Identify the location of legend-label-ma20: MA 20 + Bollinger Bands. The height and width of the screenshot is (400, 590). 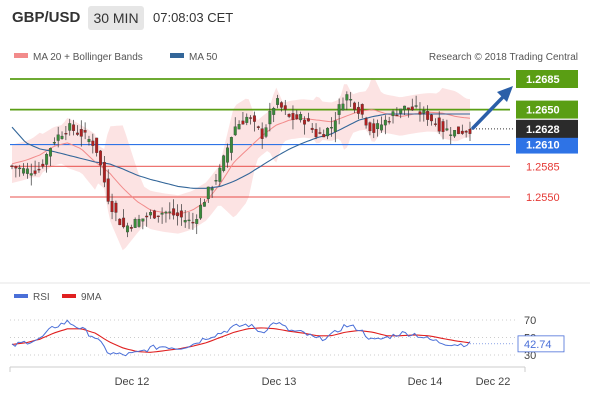
(88, 57).